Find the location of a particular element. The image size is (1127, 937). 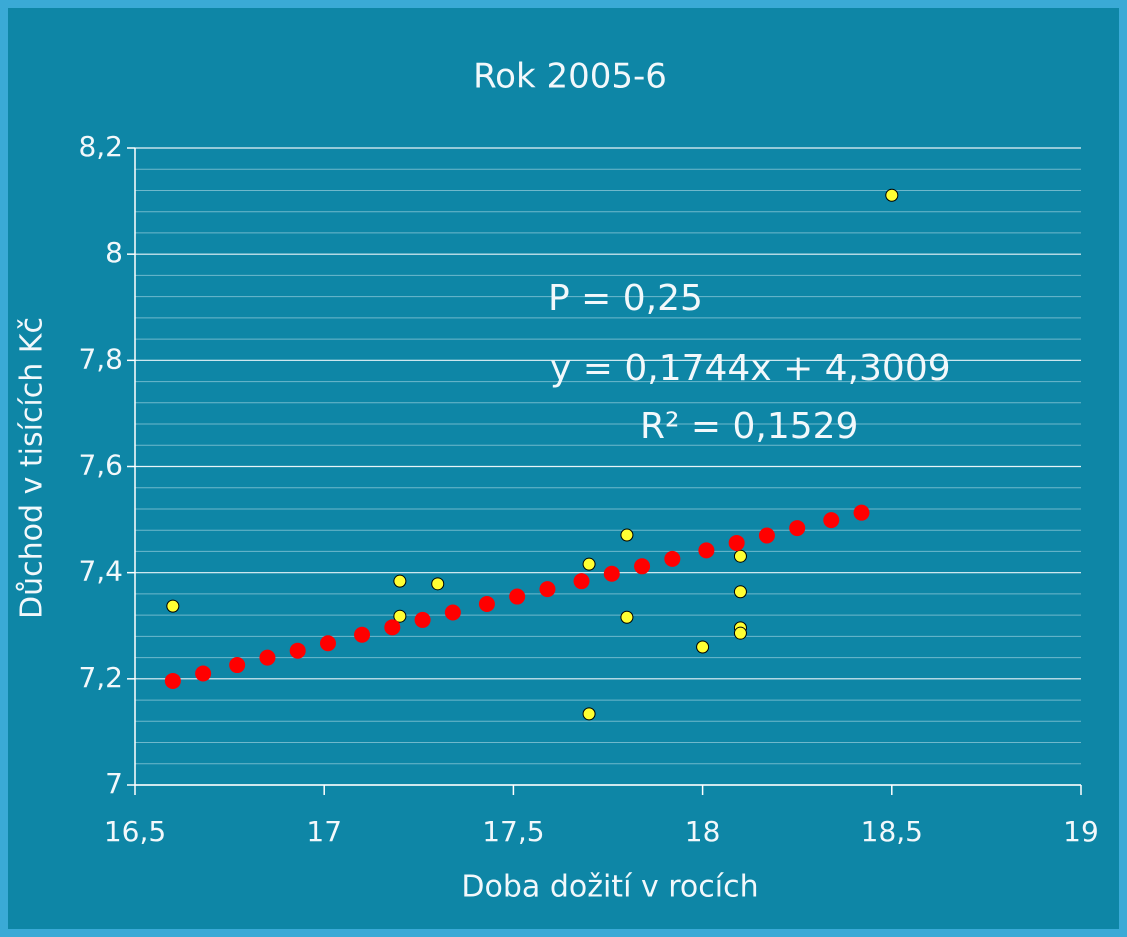

x-tick-label: 17,5 is located at coordinates (513, 831).